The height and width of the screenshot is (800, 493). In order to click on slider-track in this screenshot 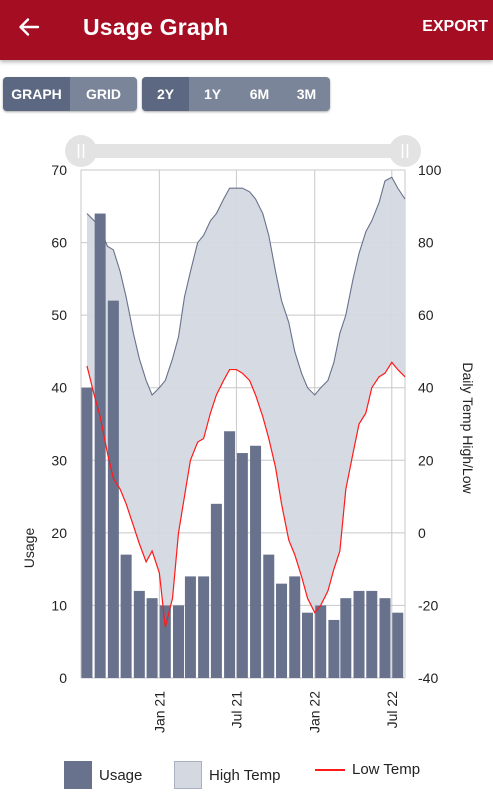, I will do `click(243, 151)`.